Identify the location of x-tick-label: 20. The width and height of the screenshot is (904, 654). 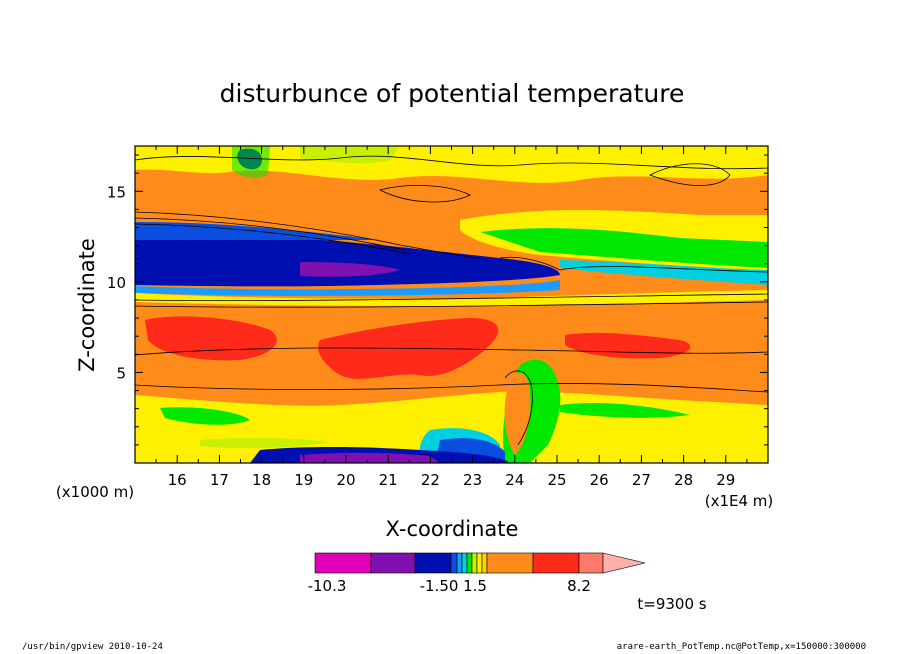
(345, 480).